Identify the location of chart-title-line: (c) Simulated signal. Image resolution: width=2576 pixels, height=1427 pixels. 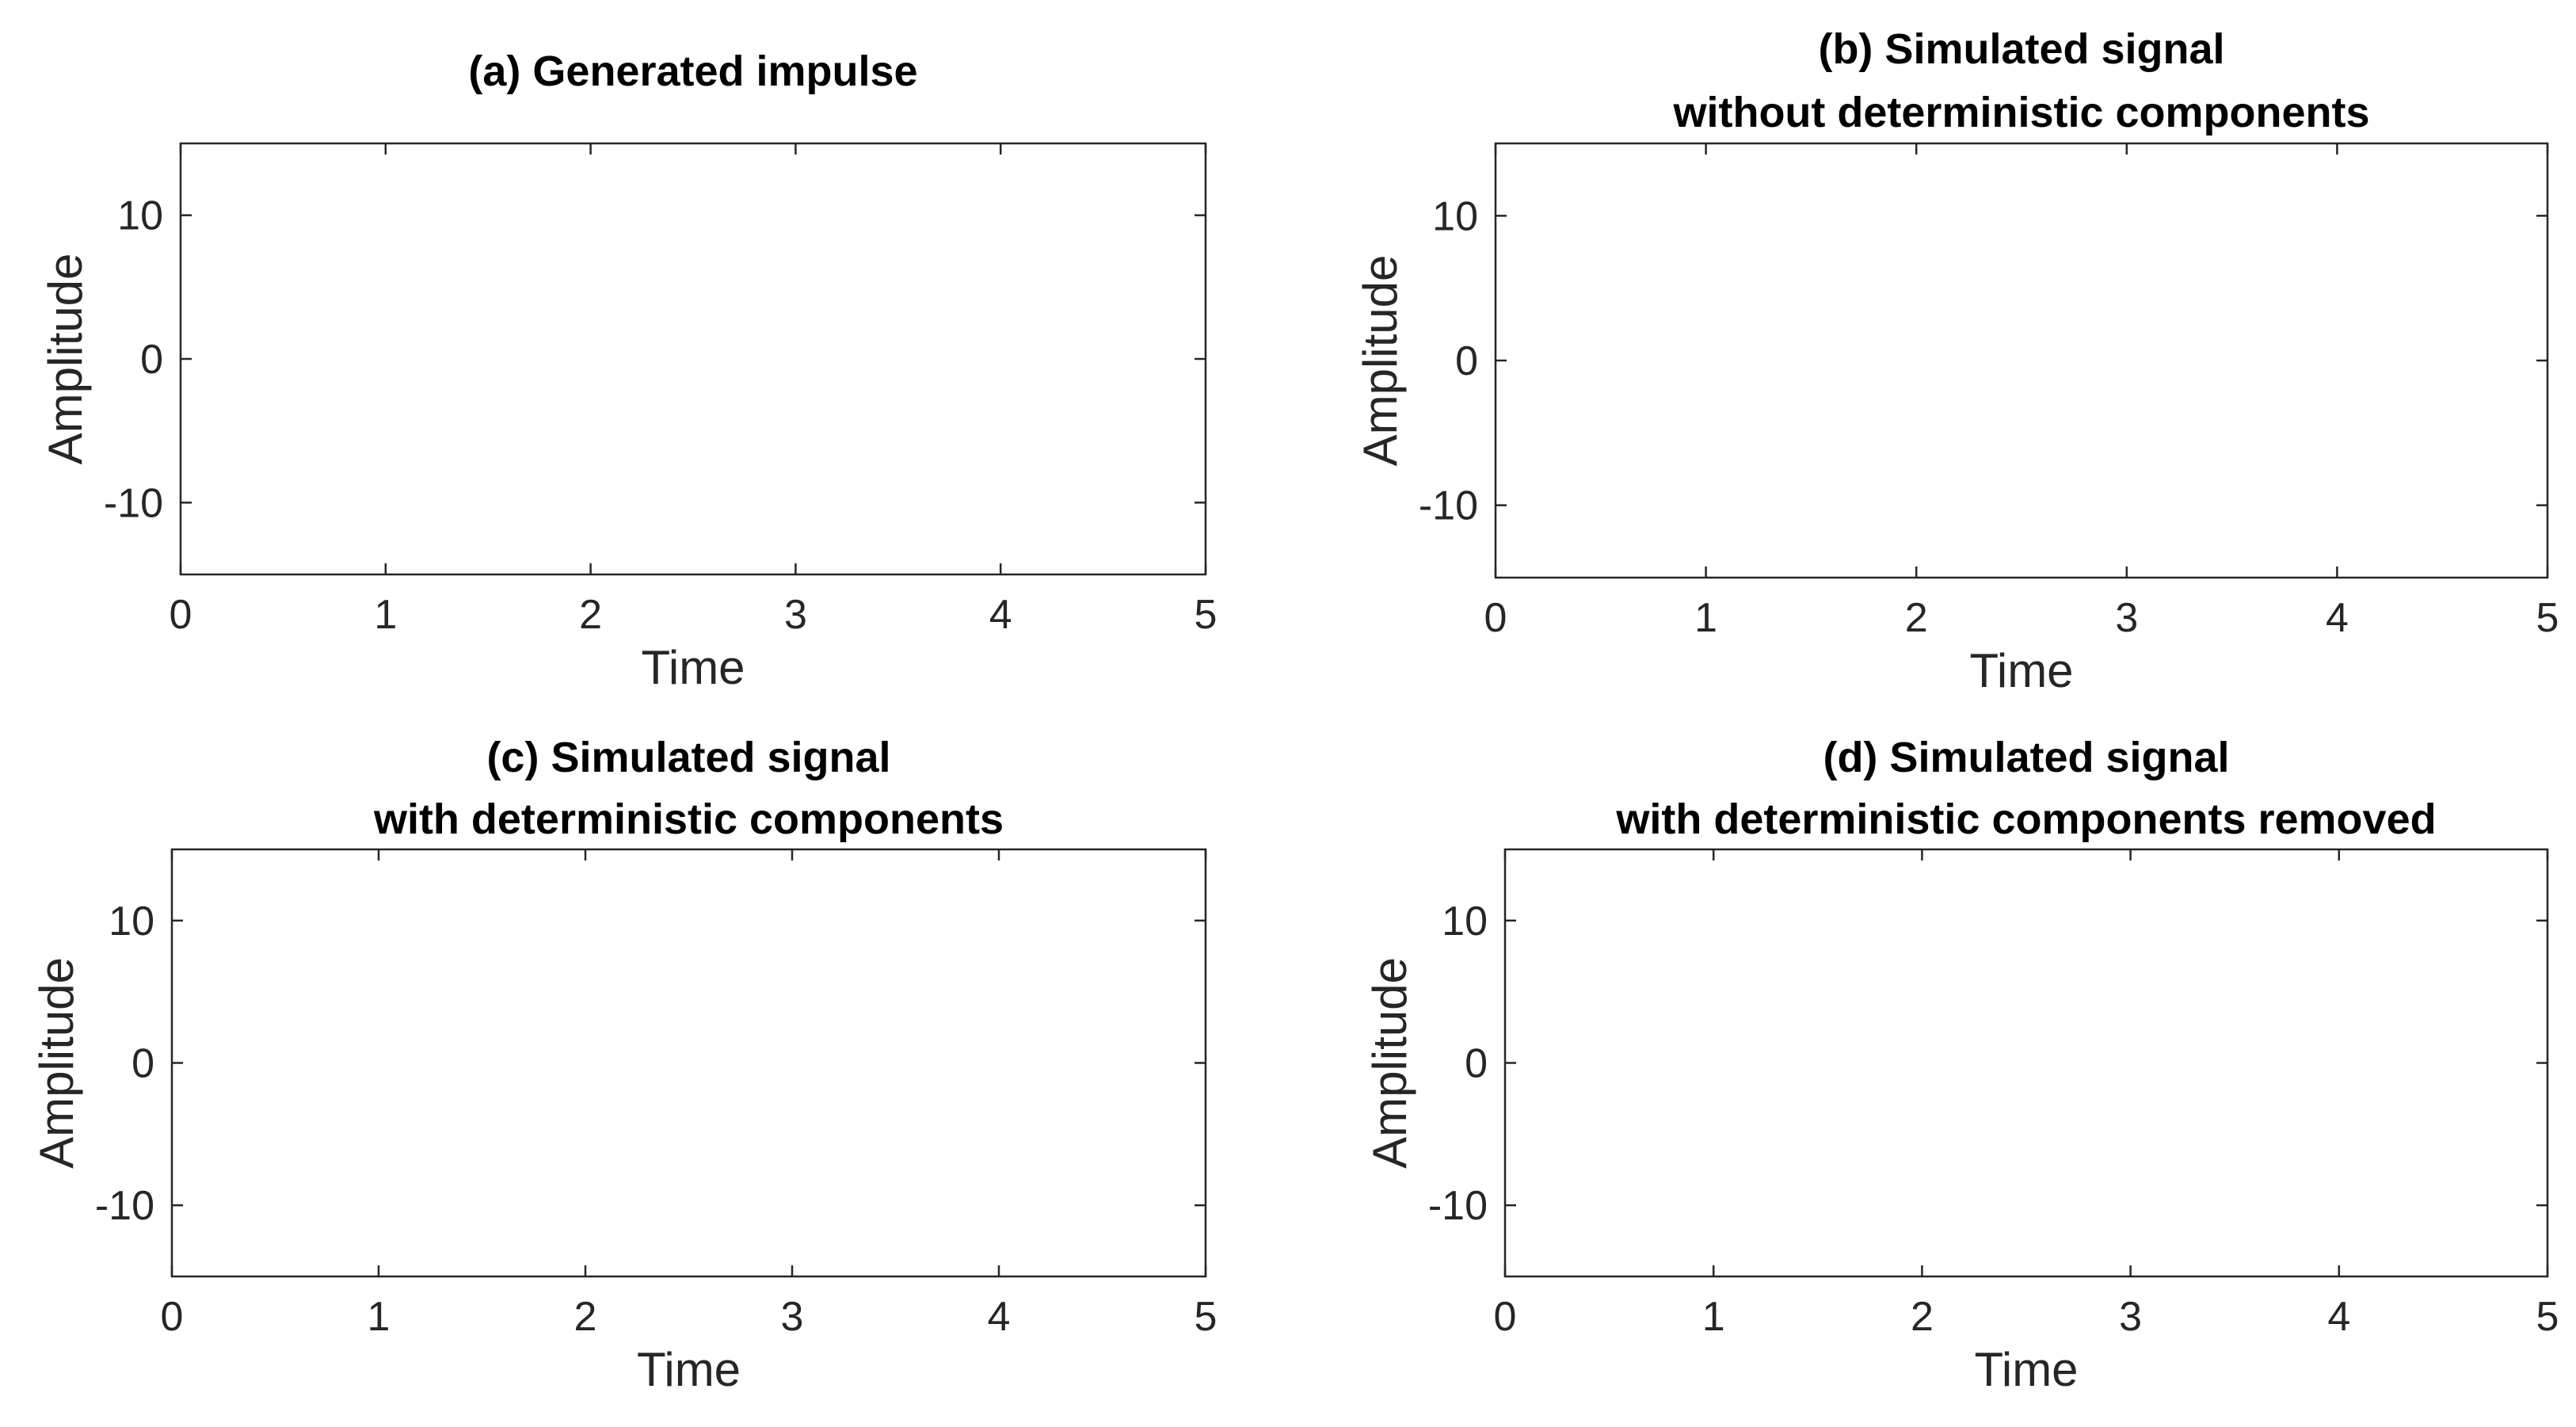
(688, 757).